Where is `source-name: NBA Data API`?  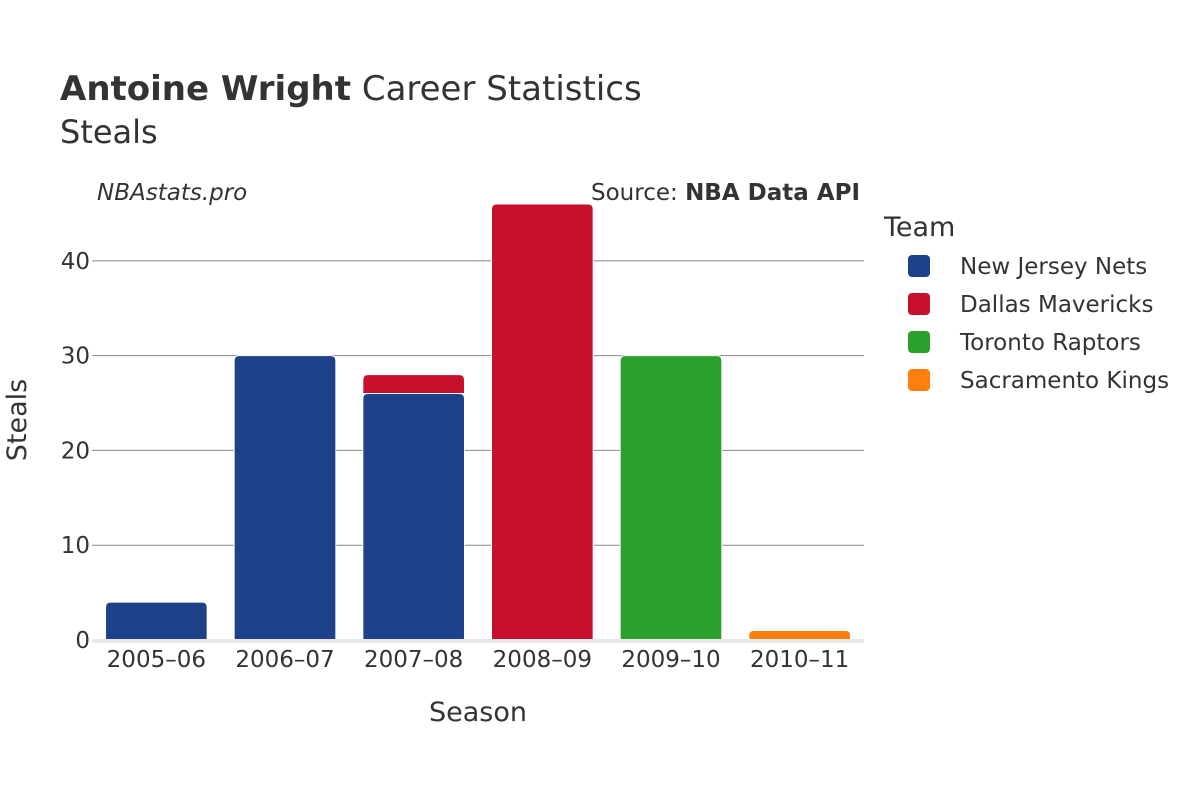
source-name: NBA Data API is located at coordinates (772, 193).